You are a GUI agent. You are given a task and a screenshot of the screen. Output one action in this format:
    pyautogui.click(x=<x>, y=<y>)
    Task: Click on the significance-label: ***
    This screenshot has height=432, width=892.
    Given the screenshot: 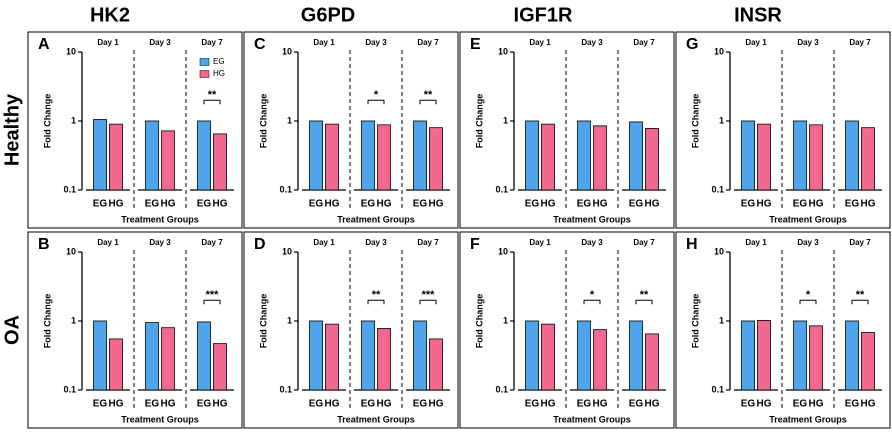 What is the action you would take?
    pyautogui.click(x=213, y=295)
    